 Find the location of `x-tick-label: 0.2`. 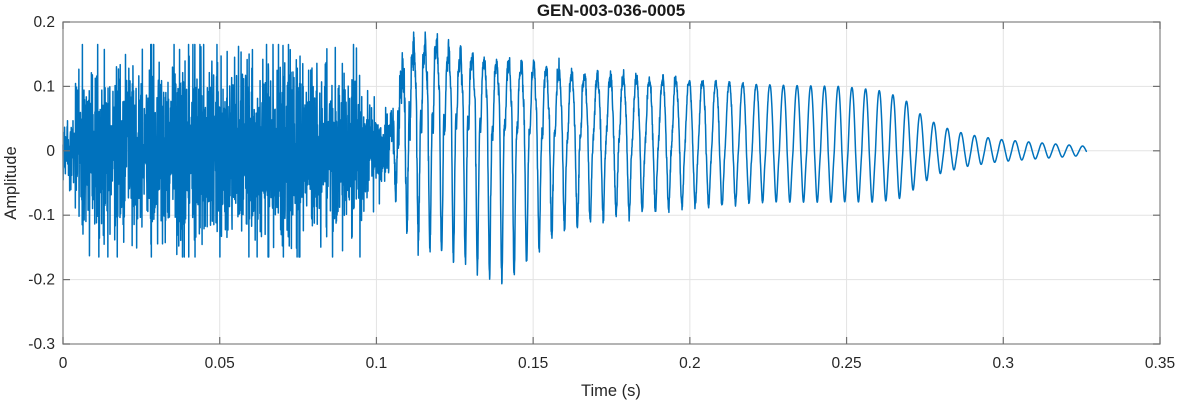

x-tick-label: 0.2 is located at coordinates (690, 363).